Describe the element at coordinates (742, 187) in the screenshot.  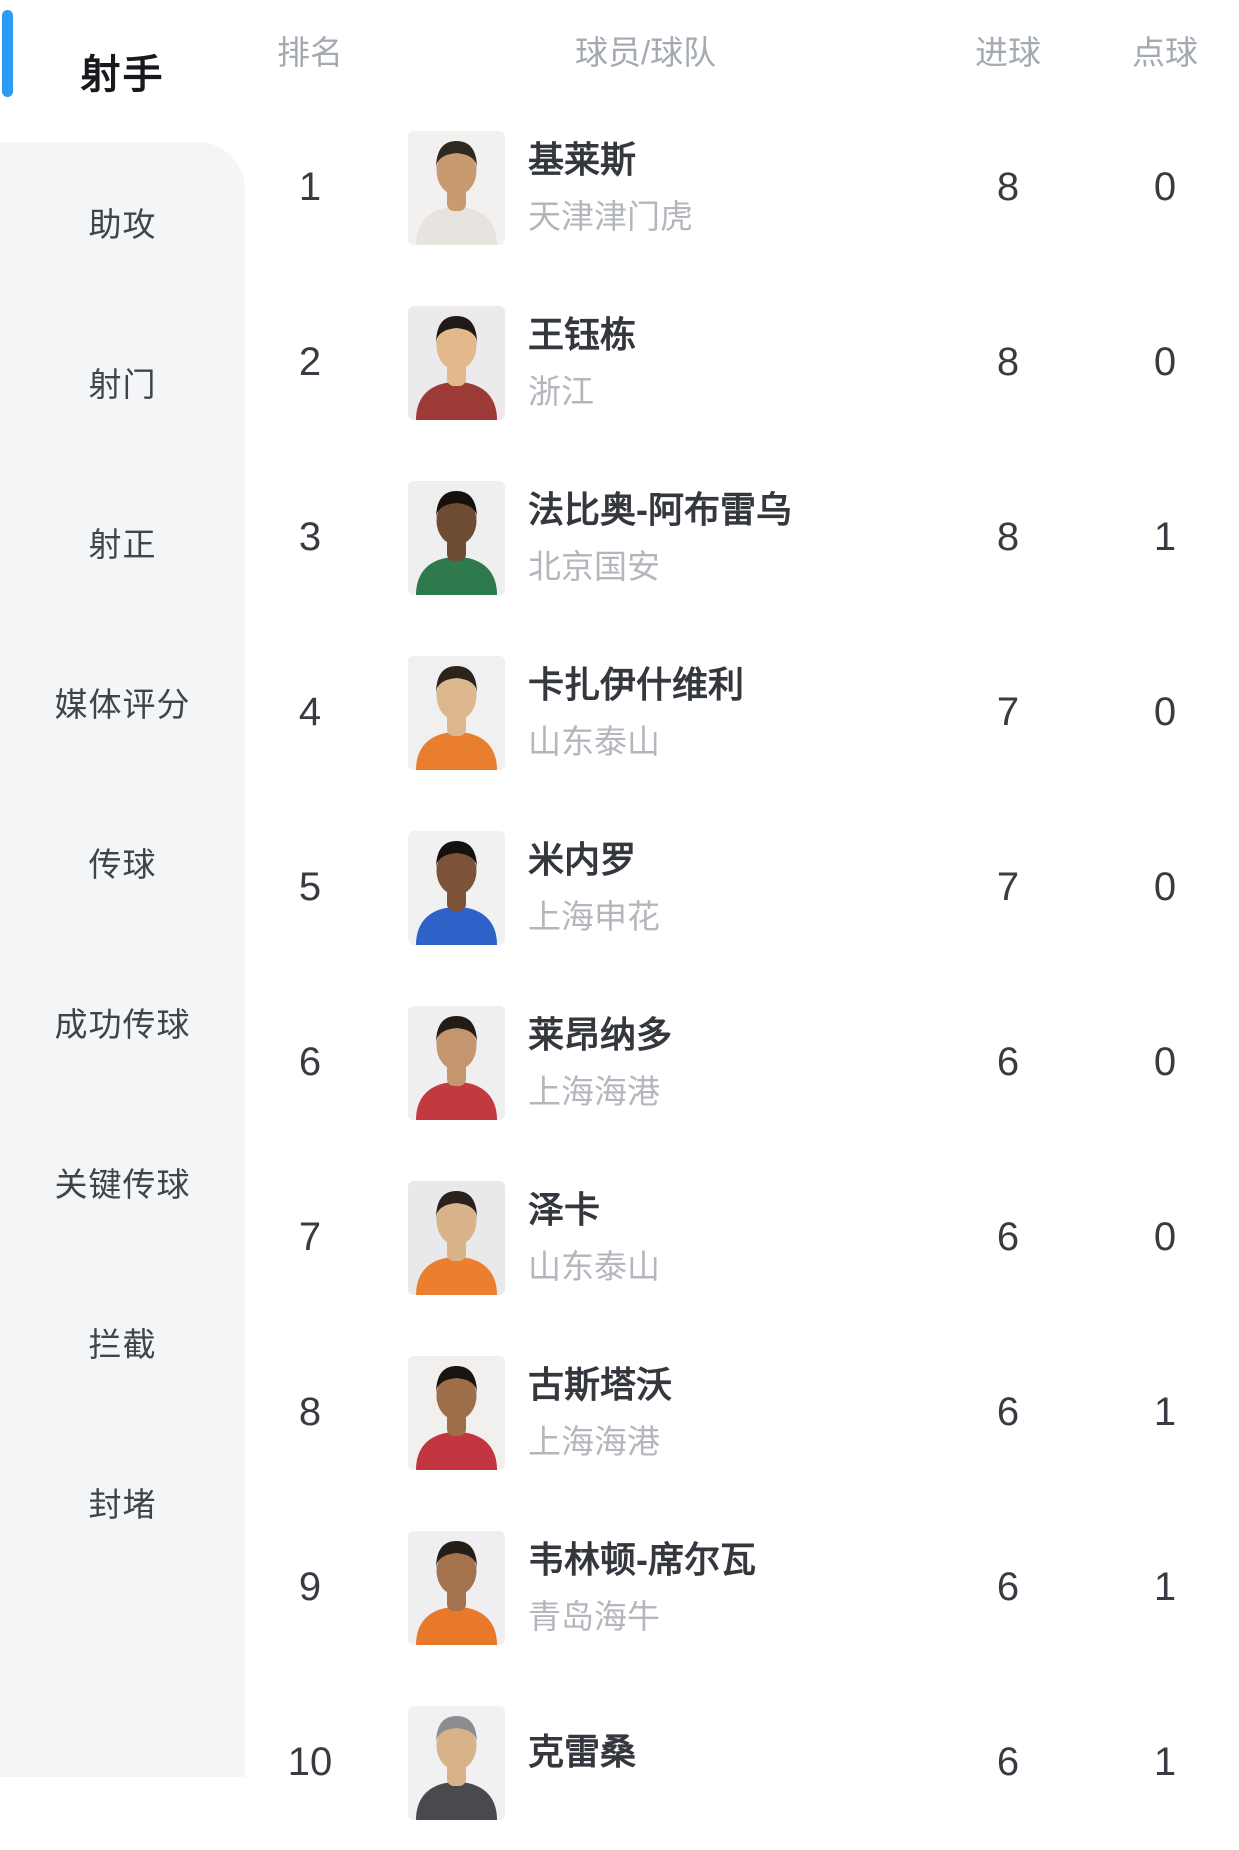
I see `table-row: 1 基莱斯 天津津门虎 8 0` at that location.